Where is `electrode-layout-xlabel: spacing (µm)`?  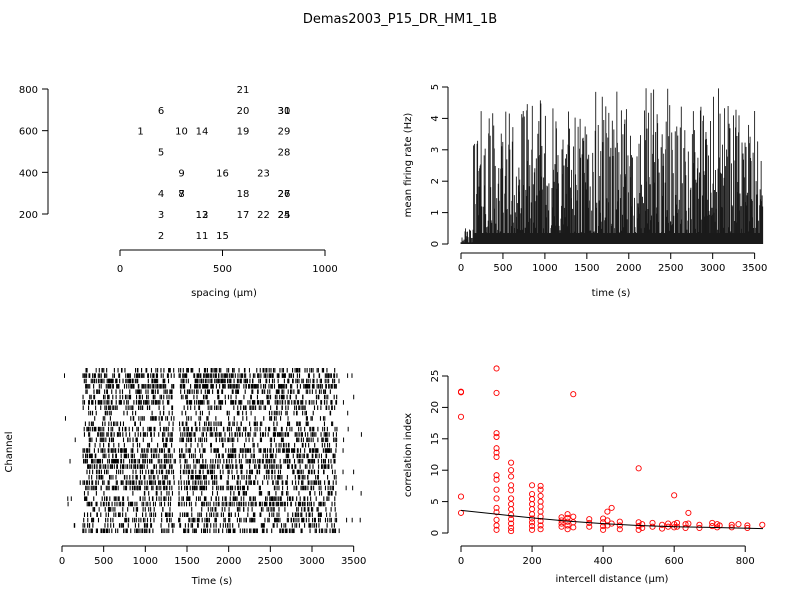 electrode-layout-xlabel: spacing (µm) is located at coordinates (224, 293).